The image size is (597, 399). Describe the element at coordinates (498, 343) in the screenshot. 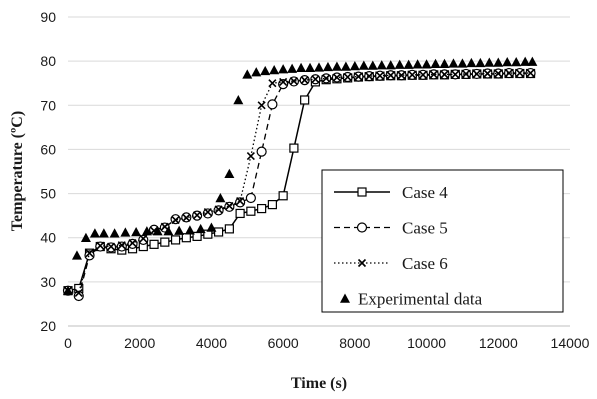

I see `x-tick-label: 12000` at that location.